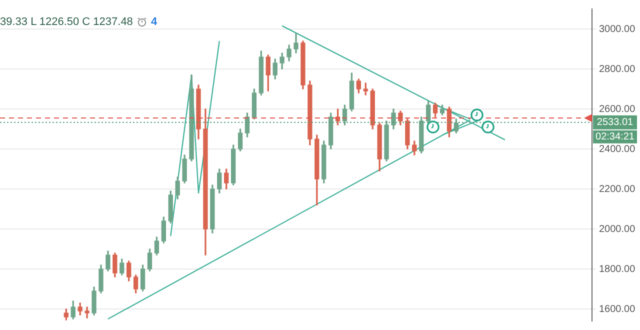  Describe the element at coordinates (617, 29) in the screenshot. I see `y-tick-label: 3000.00` at that location.